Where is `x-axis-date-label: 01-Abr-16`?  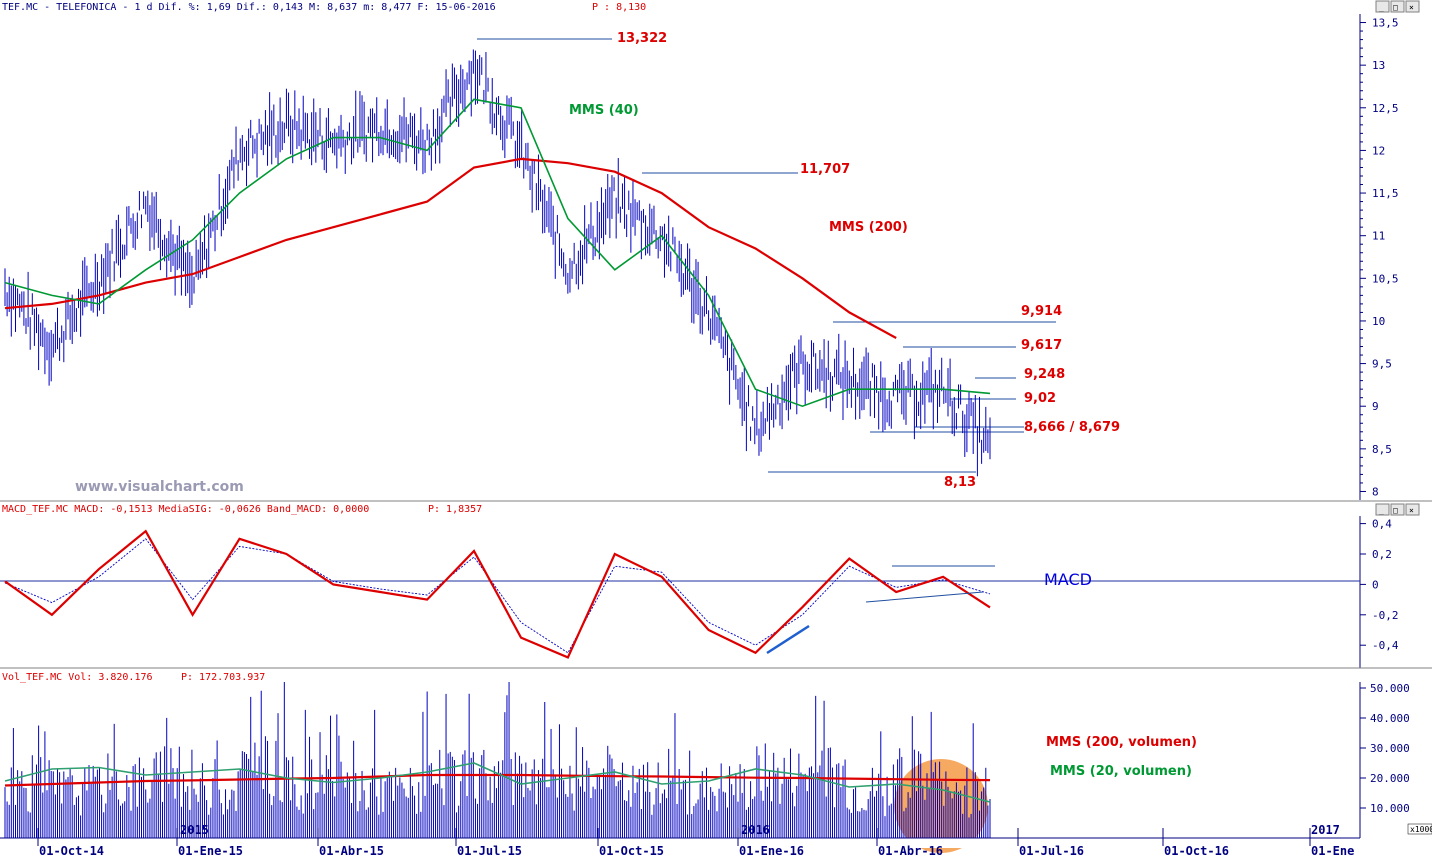
x-axis-date-label: 01-Abr-16 is located at coordinates (910, 850).